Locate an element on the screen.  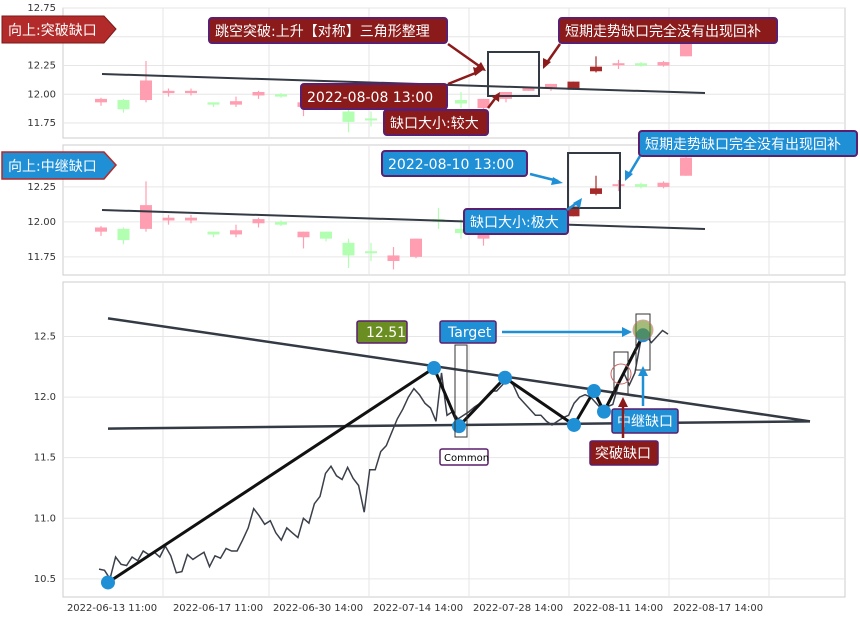
relay-gap-box is located at coordinates (645, 421).